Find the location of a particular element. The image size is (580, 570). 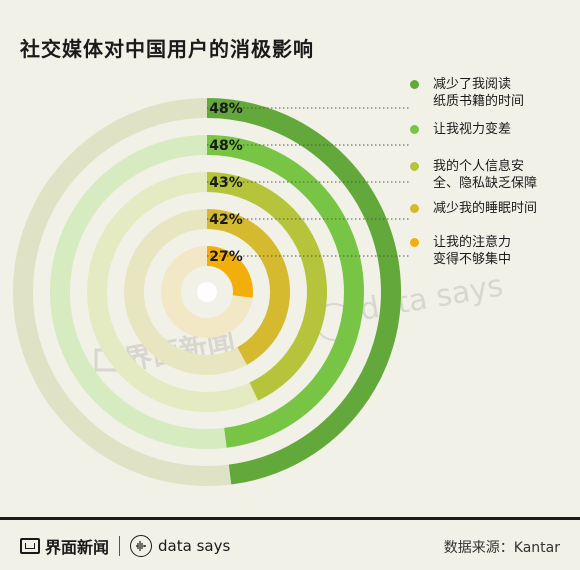

data-says-logo-icon is located at coordinates (141, 546).